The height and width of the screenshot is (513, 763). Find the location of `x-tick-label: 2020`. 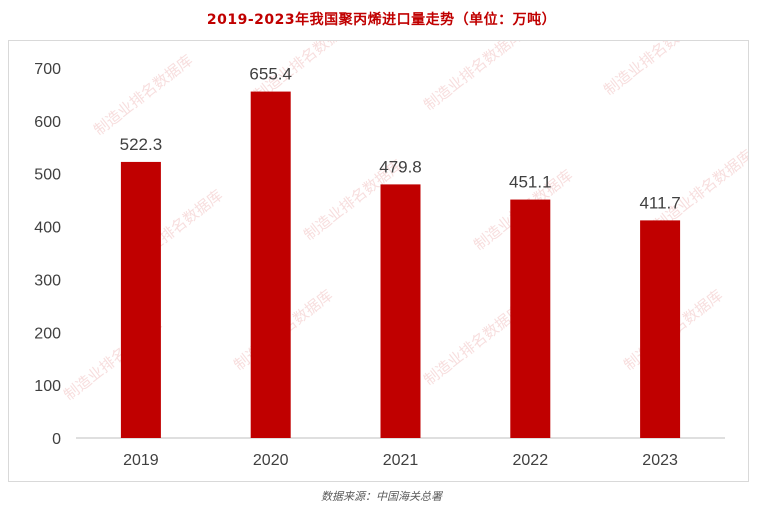

x-tick-label: 2020 is located at coordinates (271, 460).